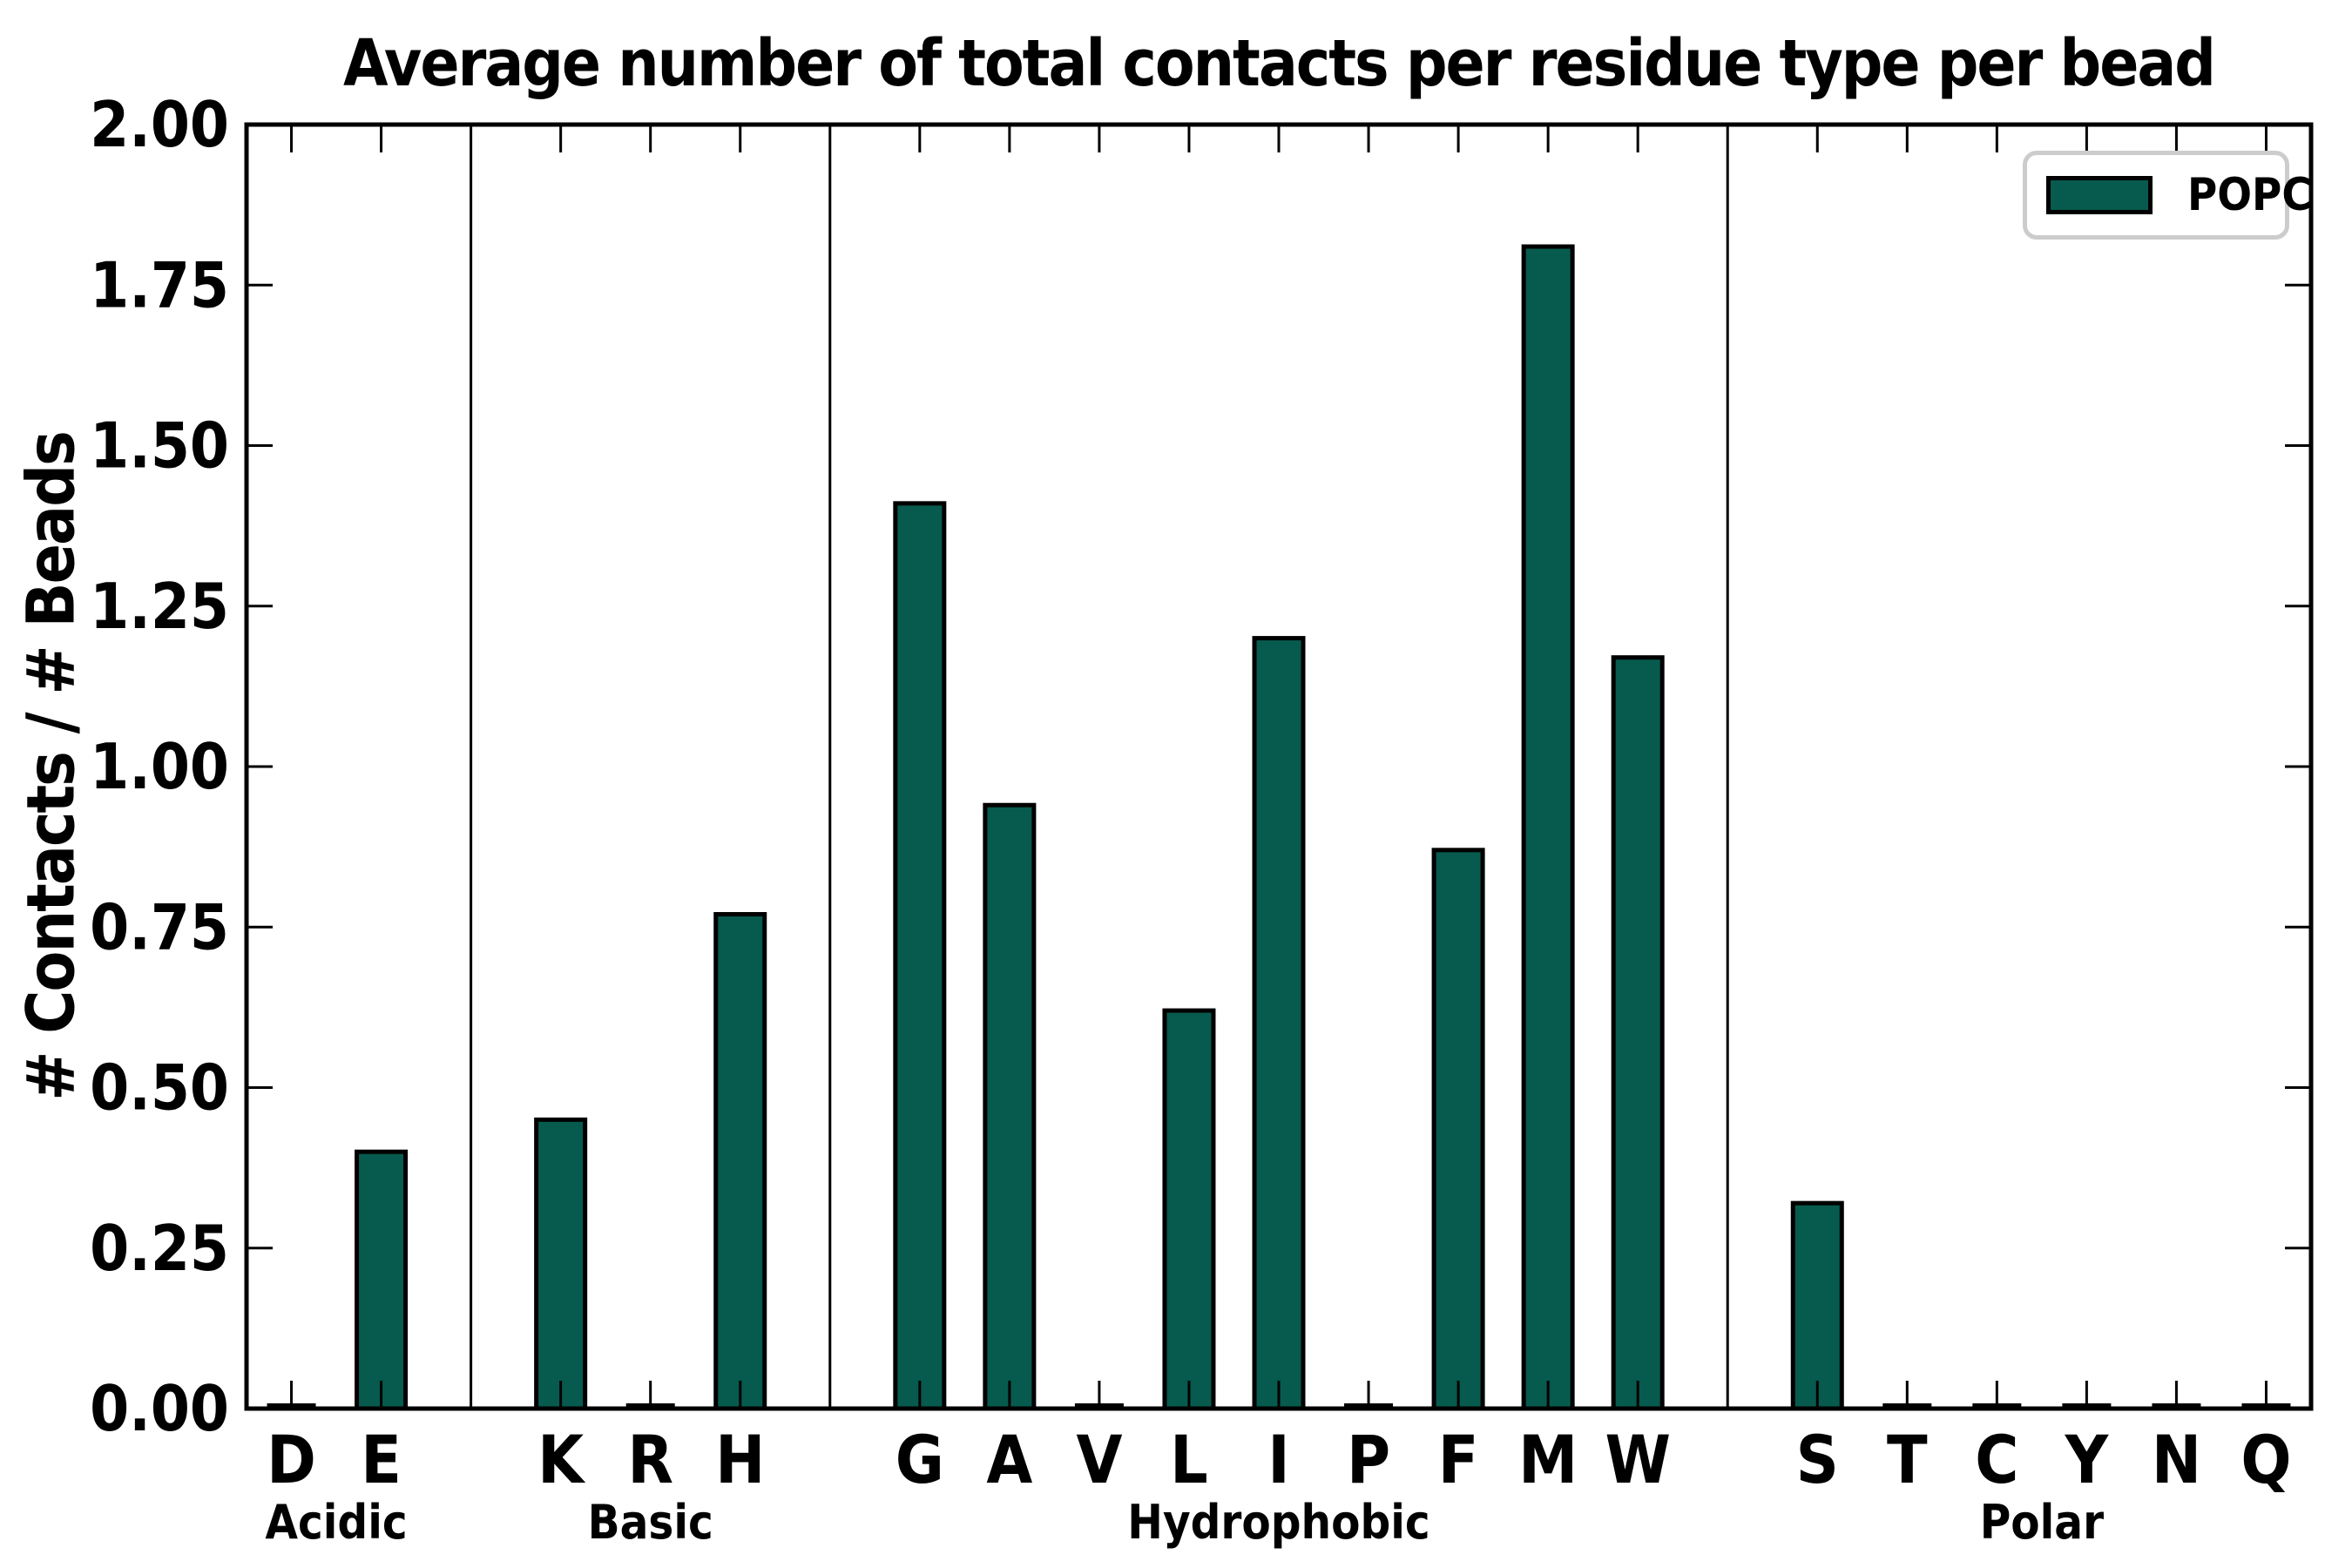  I want to click on x-tick-label-E: E, so click(381, 1459).